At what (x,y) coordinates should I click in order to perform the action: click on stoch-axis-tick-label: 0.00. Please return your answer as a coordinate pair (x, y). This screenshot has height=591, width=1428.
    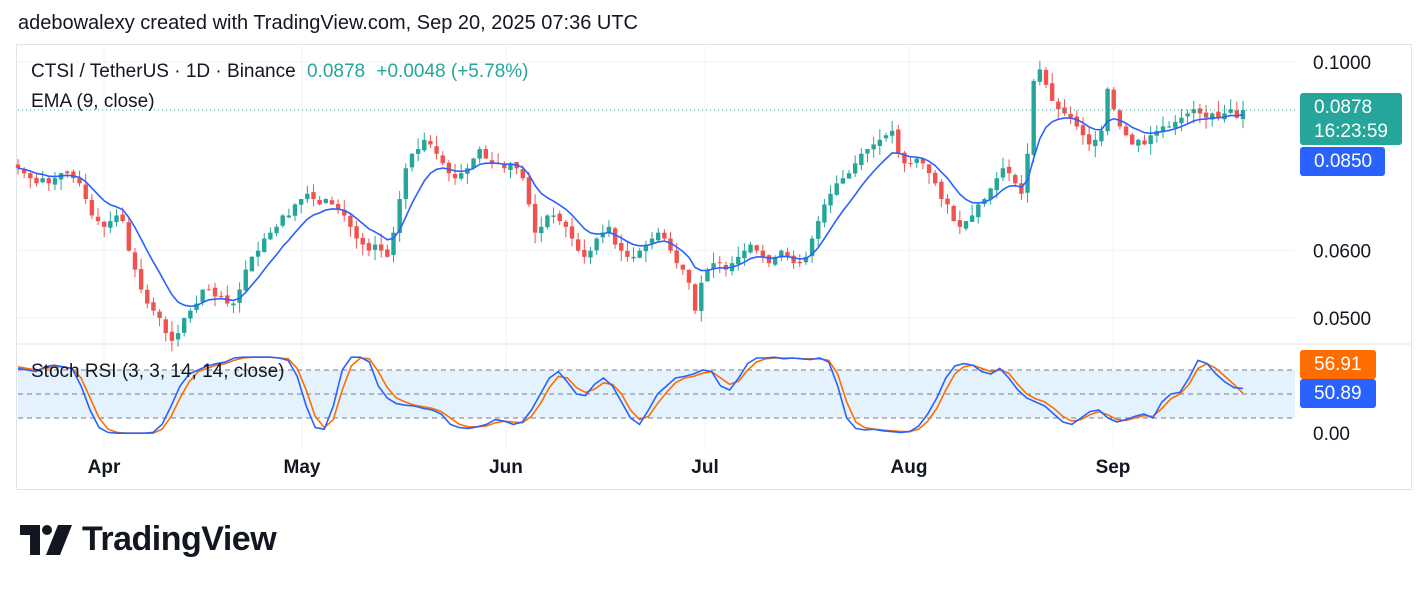
    Looking at the image, I should click on (1331, 434).